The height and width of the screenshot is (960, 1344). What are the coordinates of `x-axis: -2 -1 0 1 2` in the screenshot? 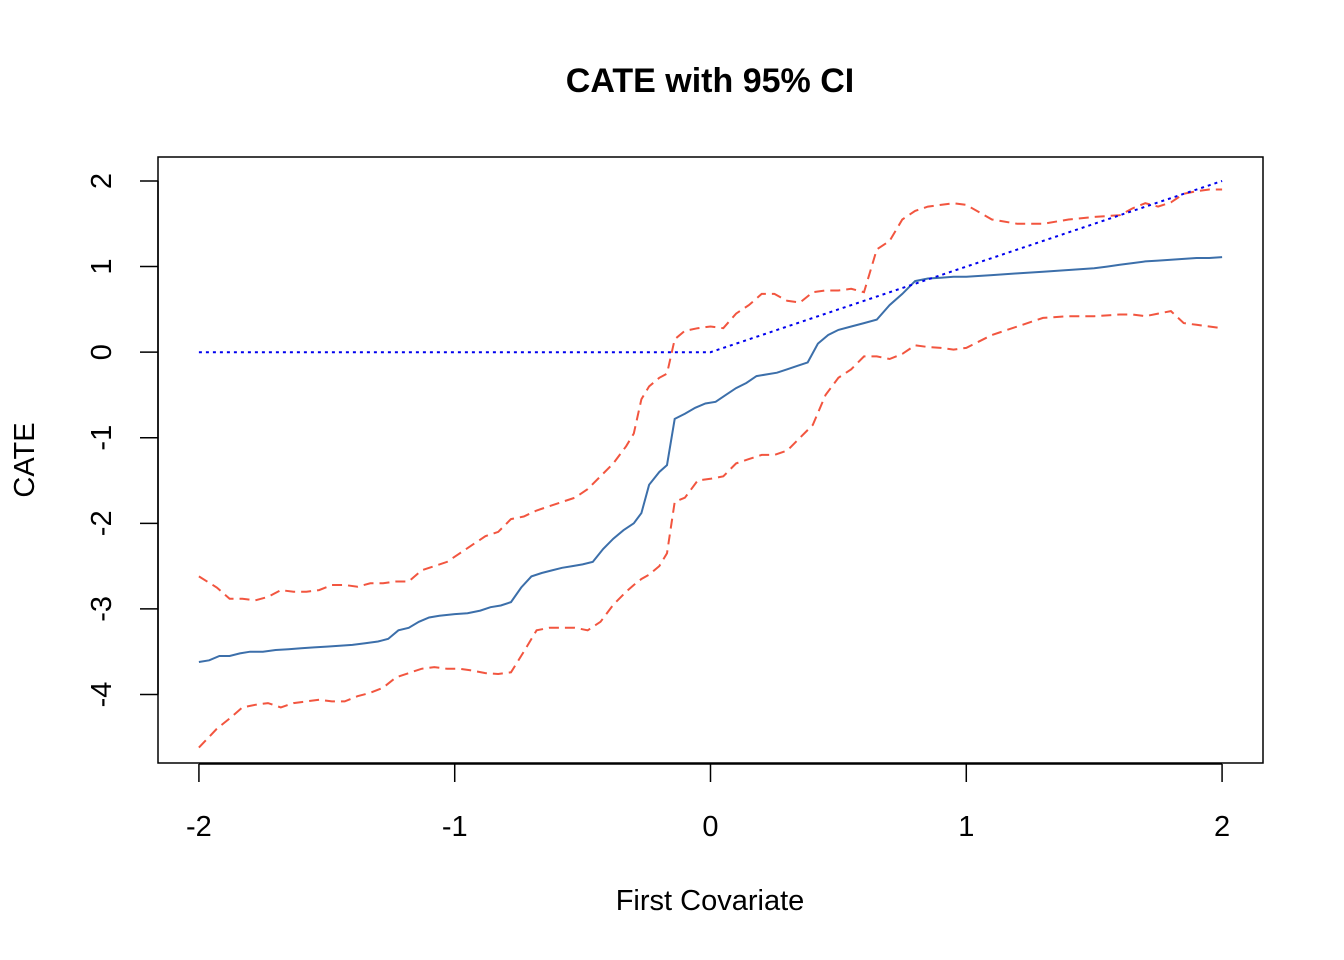 It's located at (708, 803).